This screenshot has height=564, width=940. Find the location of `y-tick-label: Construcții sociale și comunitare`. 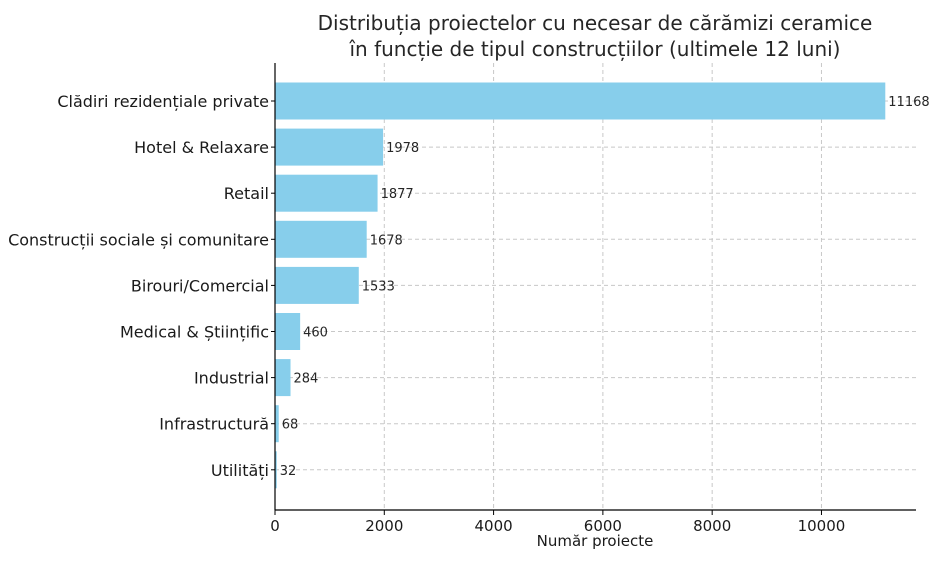

y-tick-label: Construcții sociale și comunitare is located at coordinates (138, 239).